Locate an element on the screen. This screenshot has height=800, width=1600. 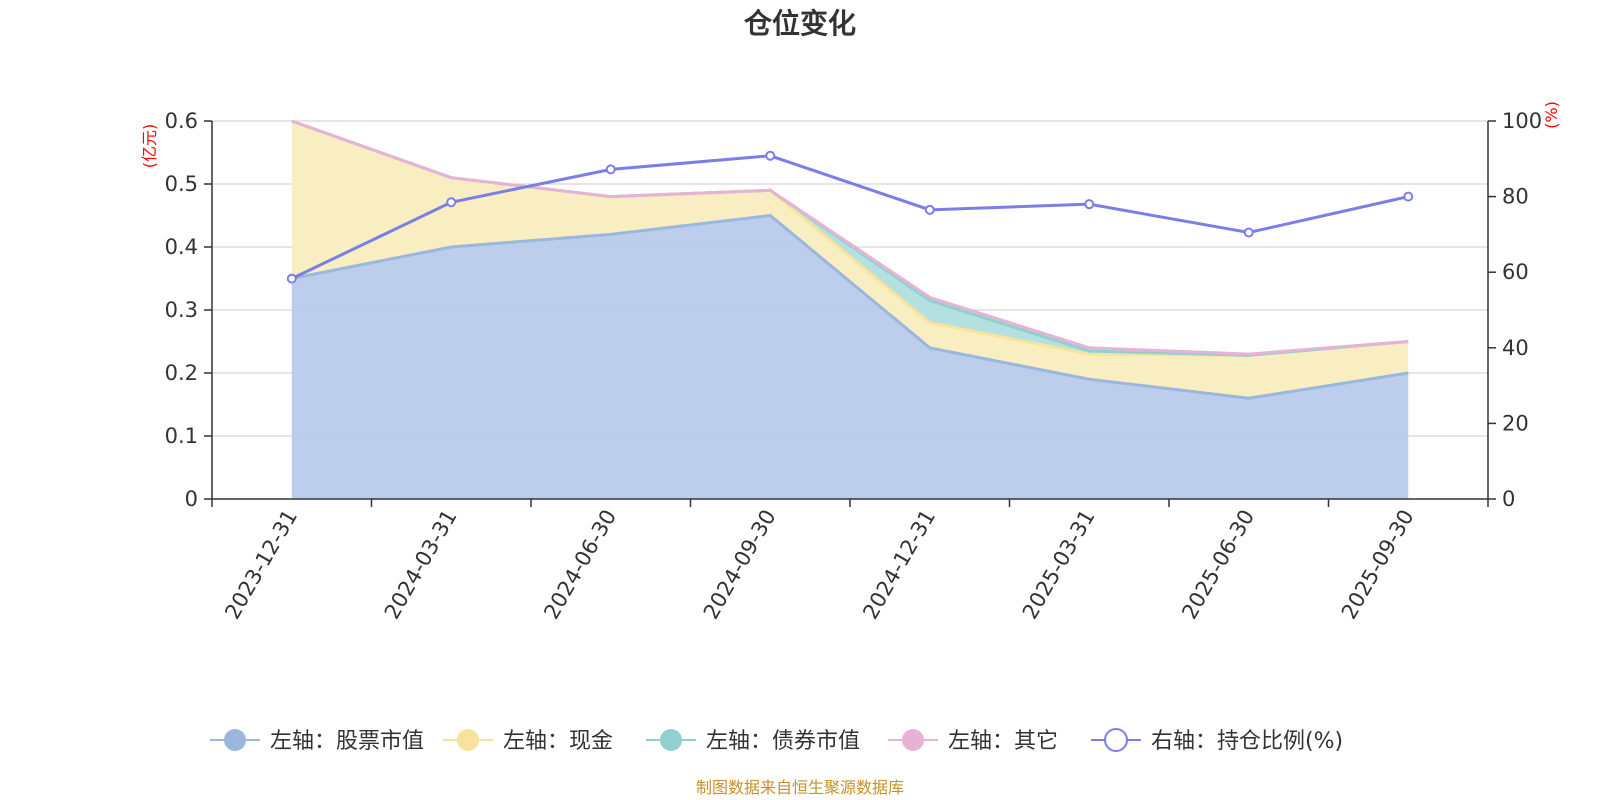
line-holding-ratio is located at coordinates (850, 217).